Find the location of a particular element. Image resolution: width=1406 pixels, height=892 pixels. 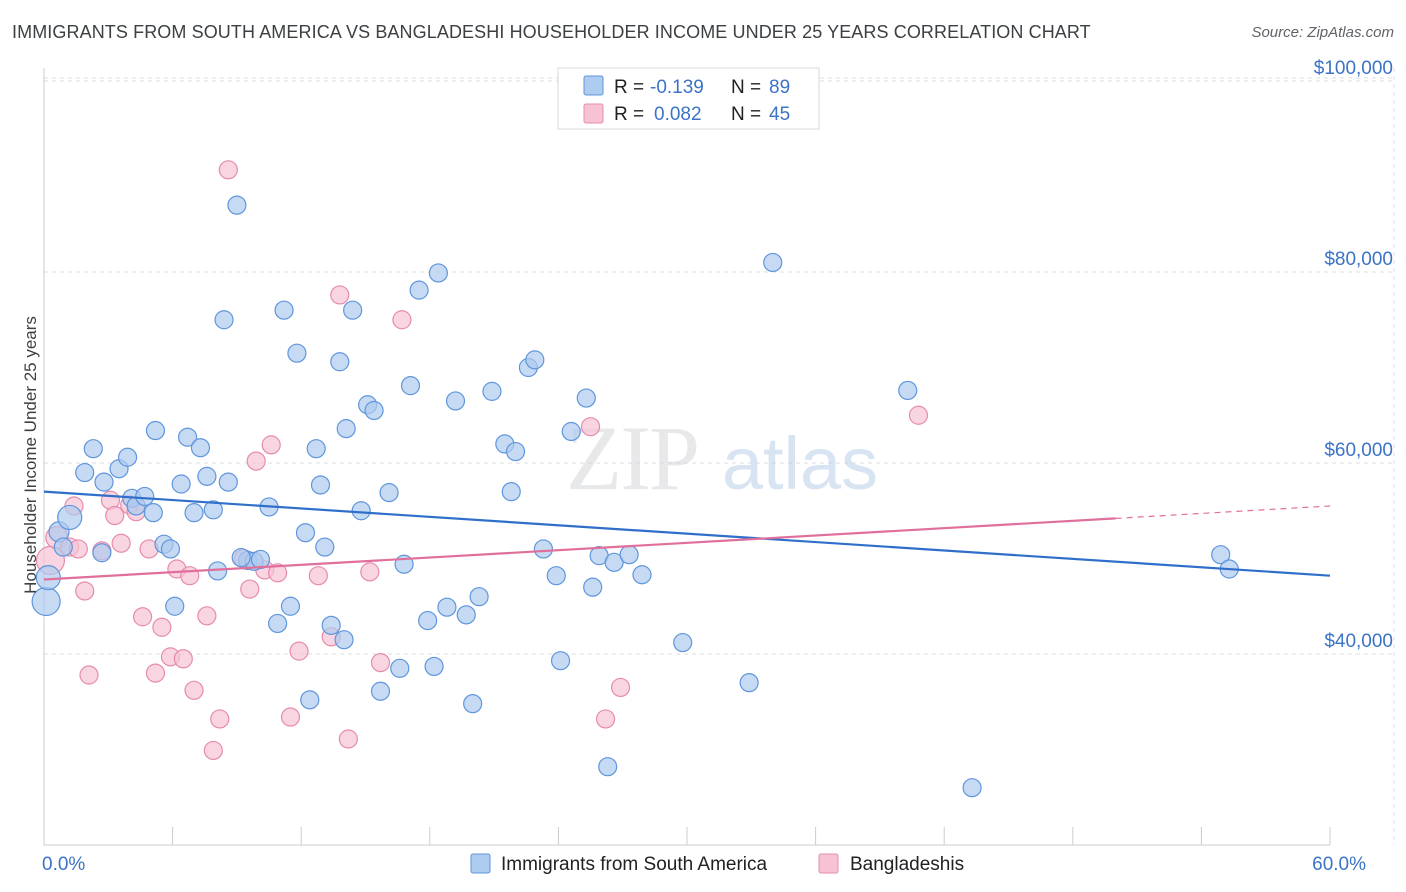

x-tick-label-0: 0.0% is located at coordinates (63, 864).